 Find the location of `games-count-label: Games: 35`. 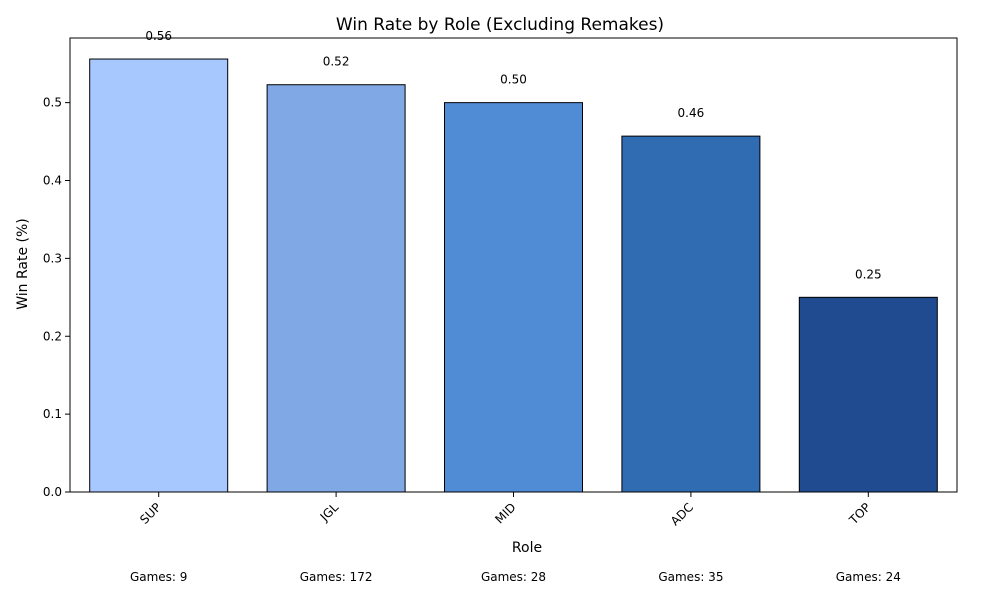

games-count-label: Games: 35 is located at coordinates (690, 577).